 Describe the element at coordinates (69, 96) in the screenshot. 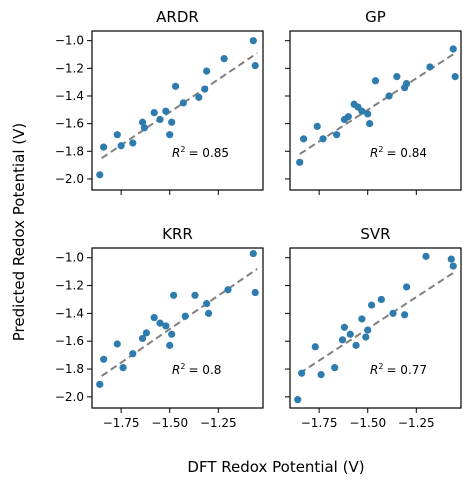

I see `y-tick-label: −1.4` at that location.